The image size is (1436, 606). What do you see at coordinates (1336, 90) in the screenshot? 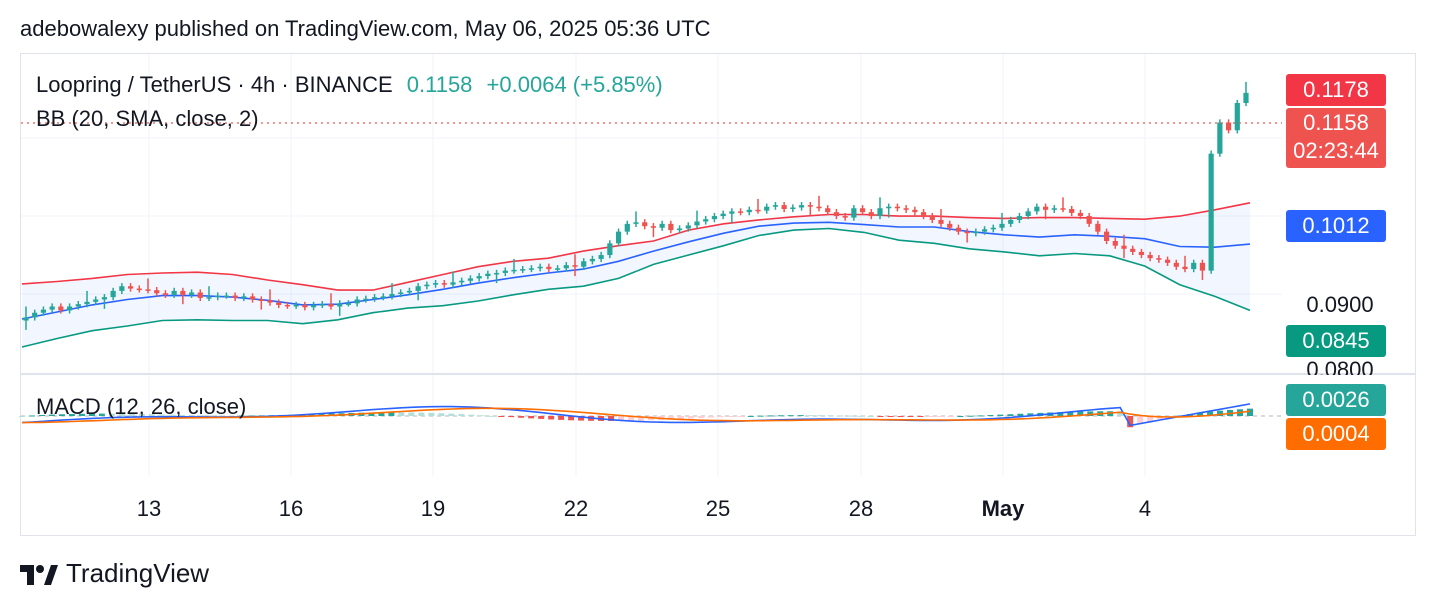
I see `bb-upper-tag: 0.1178` at bounding box center [1336, 90].